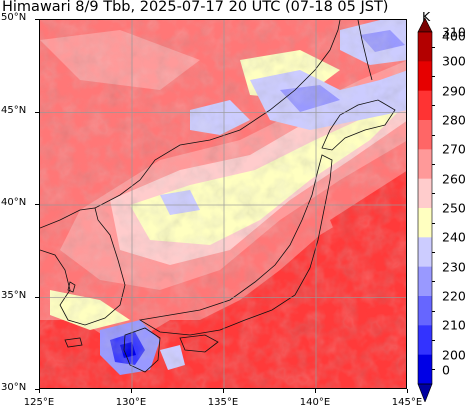 The height and width of the screenshot is (409, 468). Describe the element at coordinates (14, 17) in the screenshot. I see `lat-tick-label: 50°N` at that location.